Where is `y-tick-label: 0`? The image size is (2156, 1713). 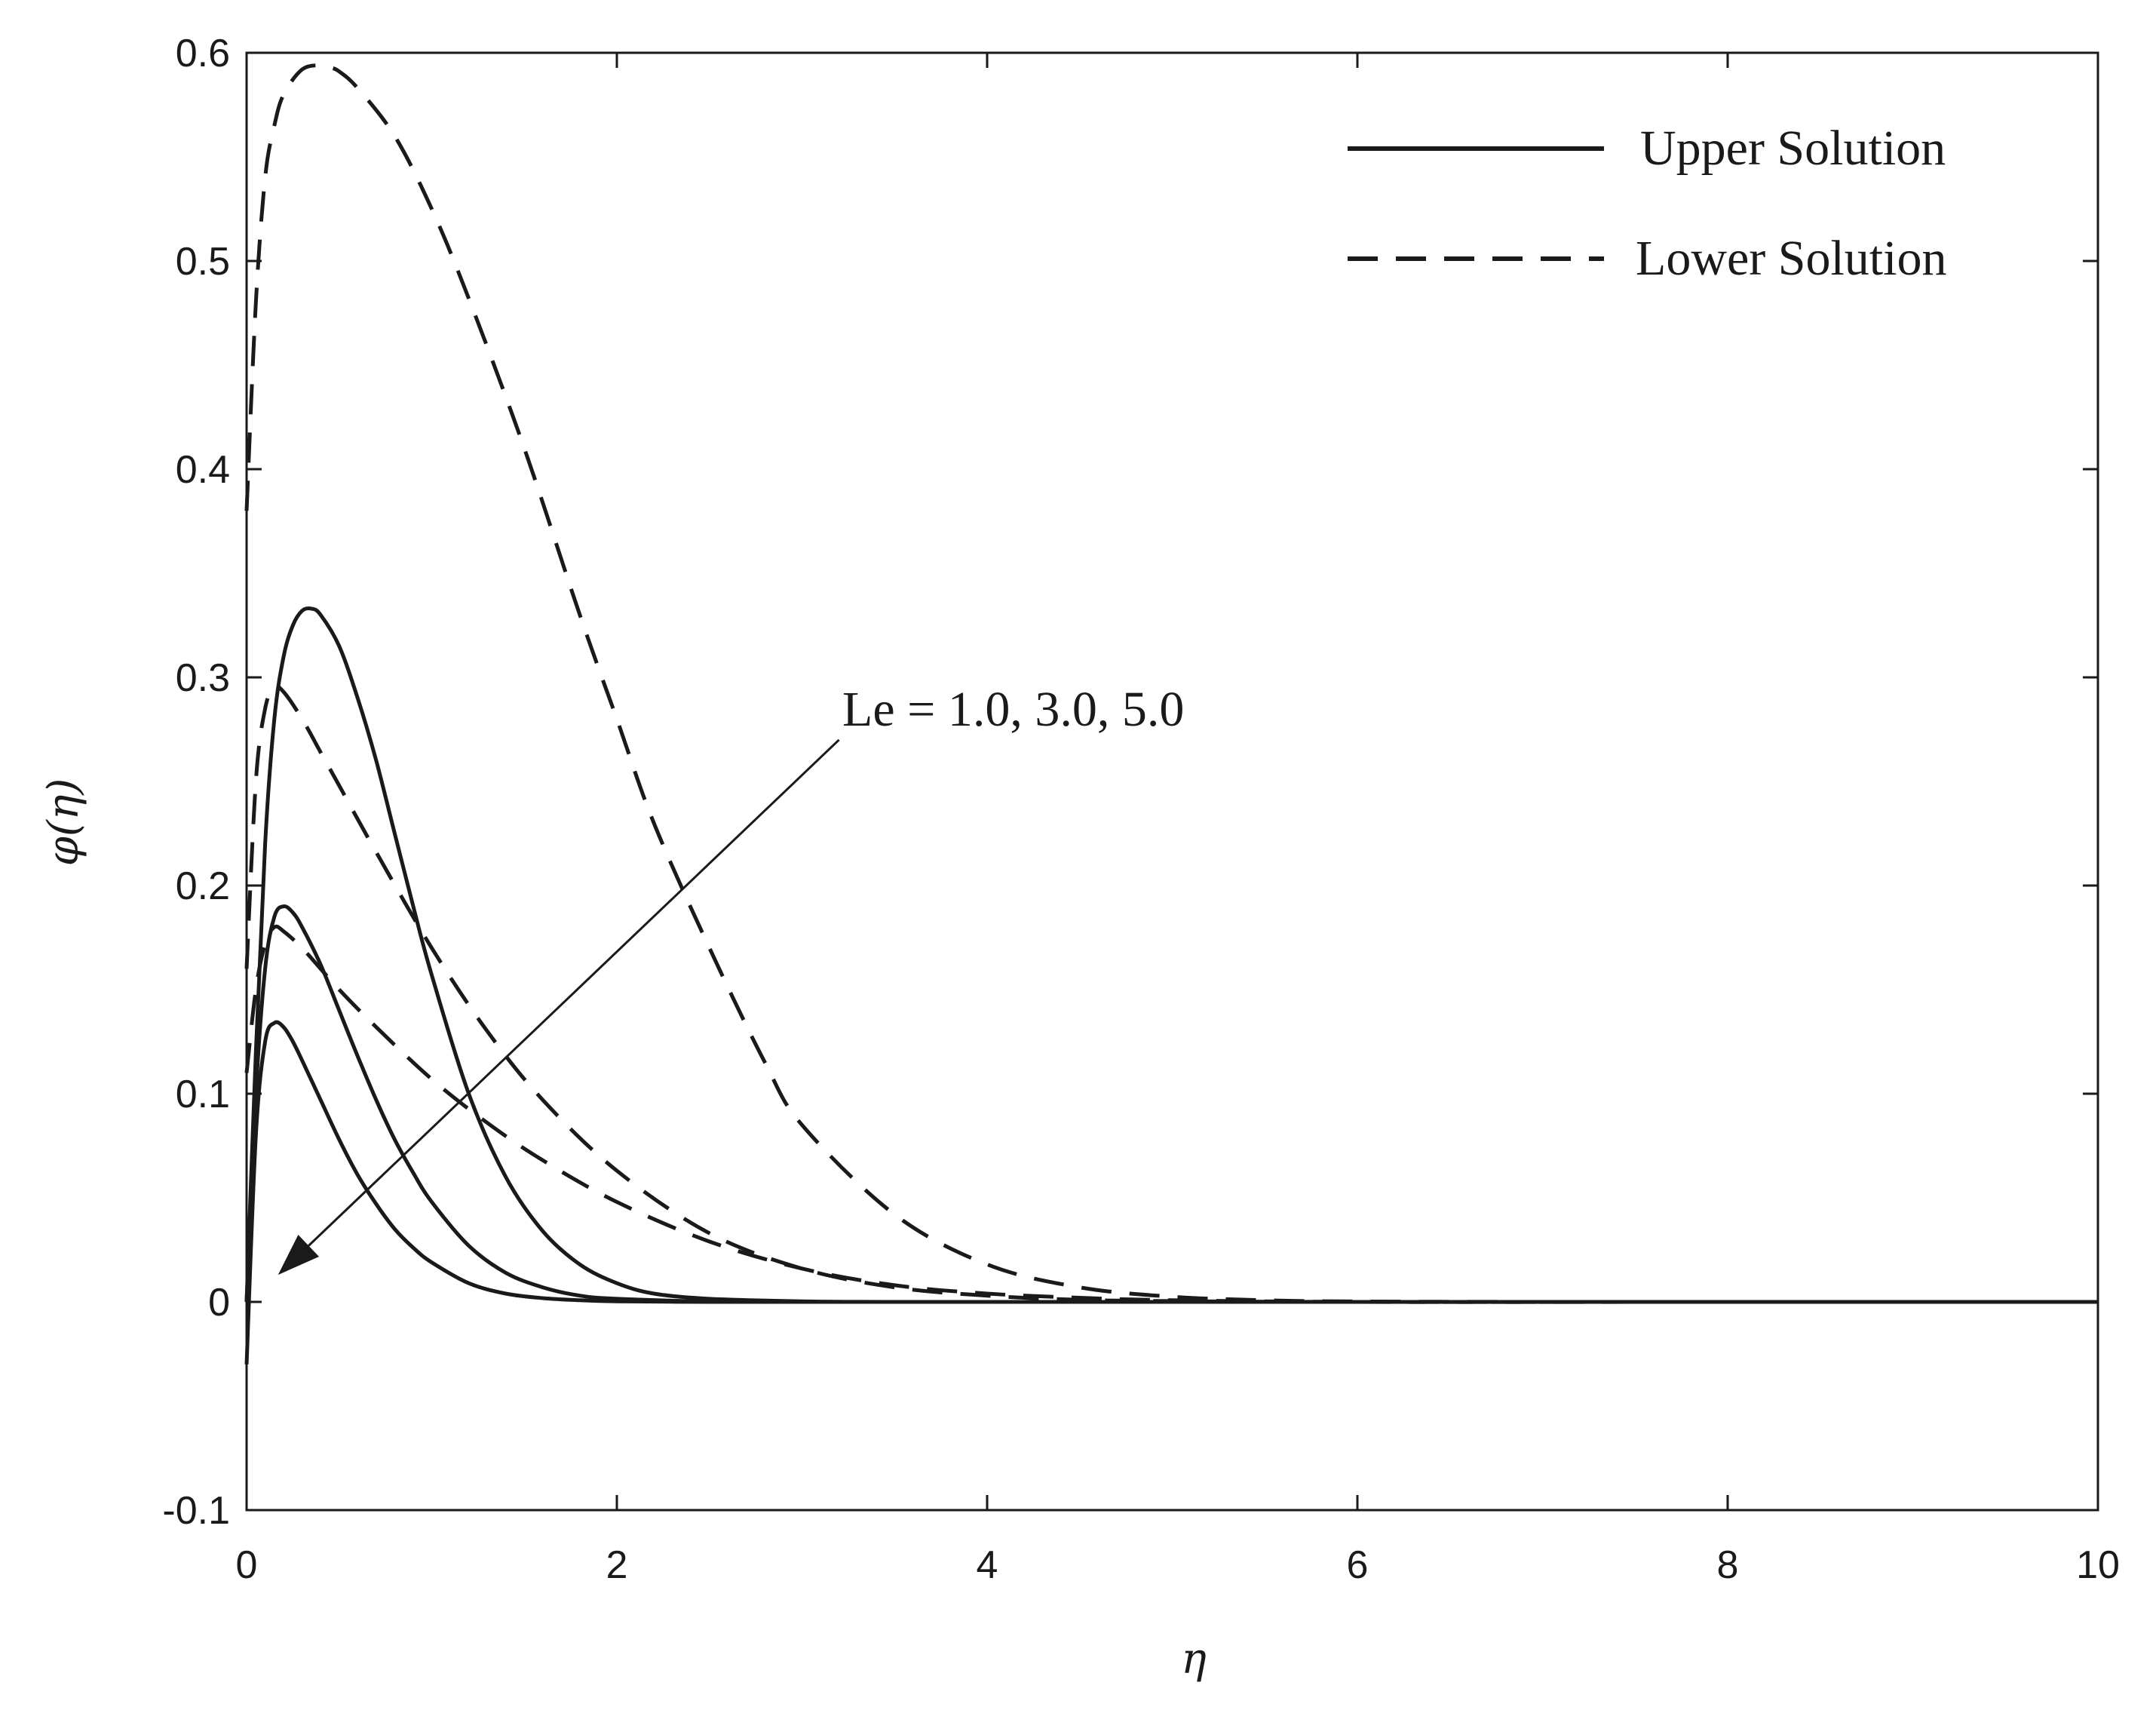 y-tick-label: 0 is located at coordinates (219, 1303).